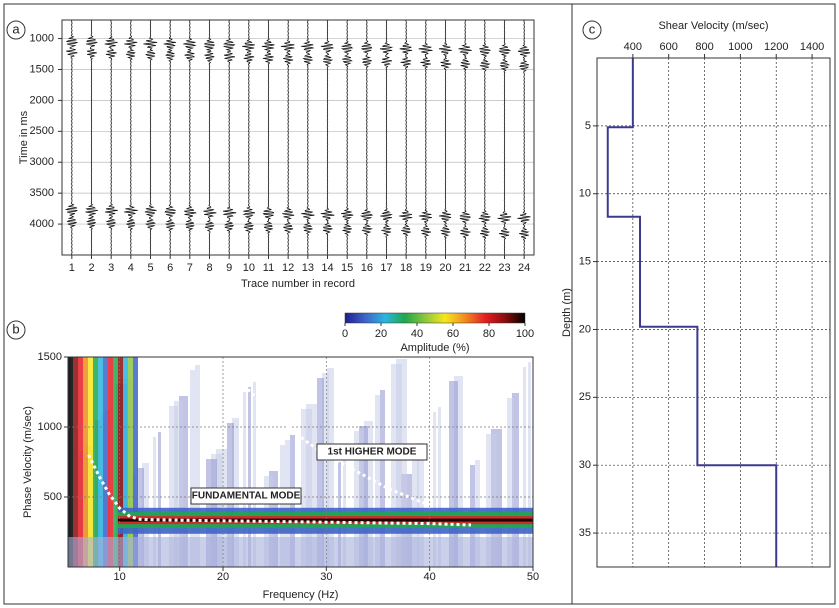  What do you see at coordinates (453, 334) in the screenshot?
I see `colorbar-tick-label: 60` at bounding box center [453, 334].